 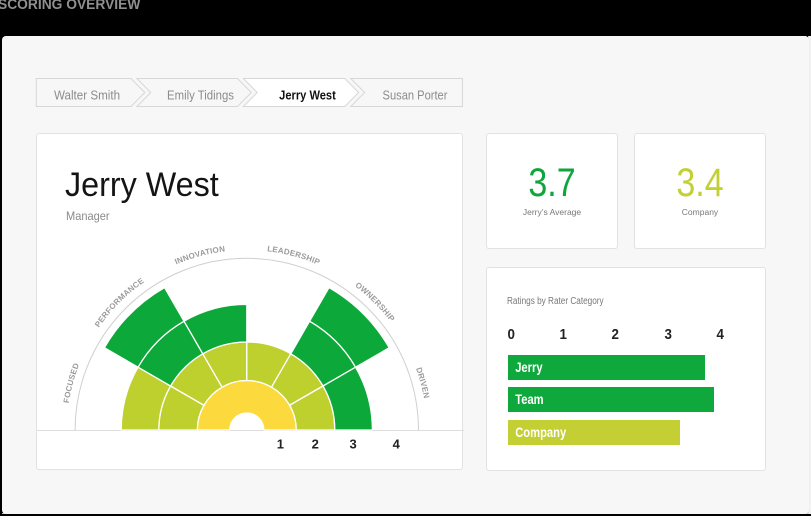 What do you see at coordinates (352, 444) in the screenshot?
I see `svg-text: 3` at bounding box center [352, 444].